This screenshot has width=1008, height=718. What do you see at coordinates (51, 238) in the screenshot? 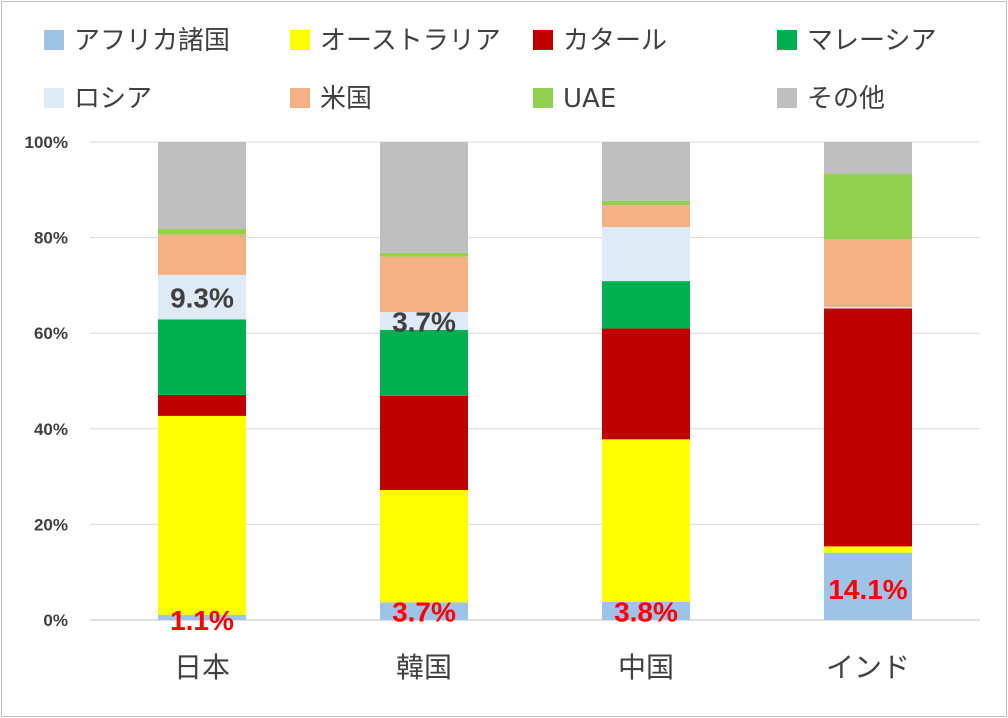
I see `y-tick-label: 80%` at bounding box center [51, 238].